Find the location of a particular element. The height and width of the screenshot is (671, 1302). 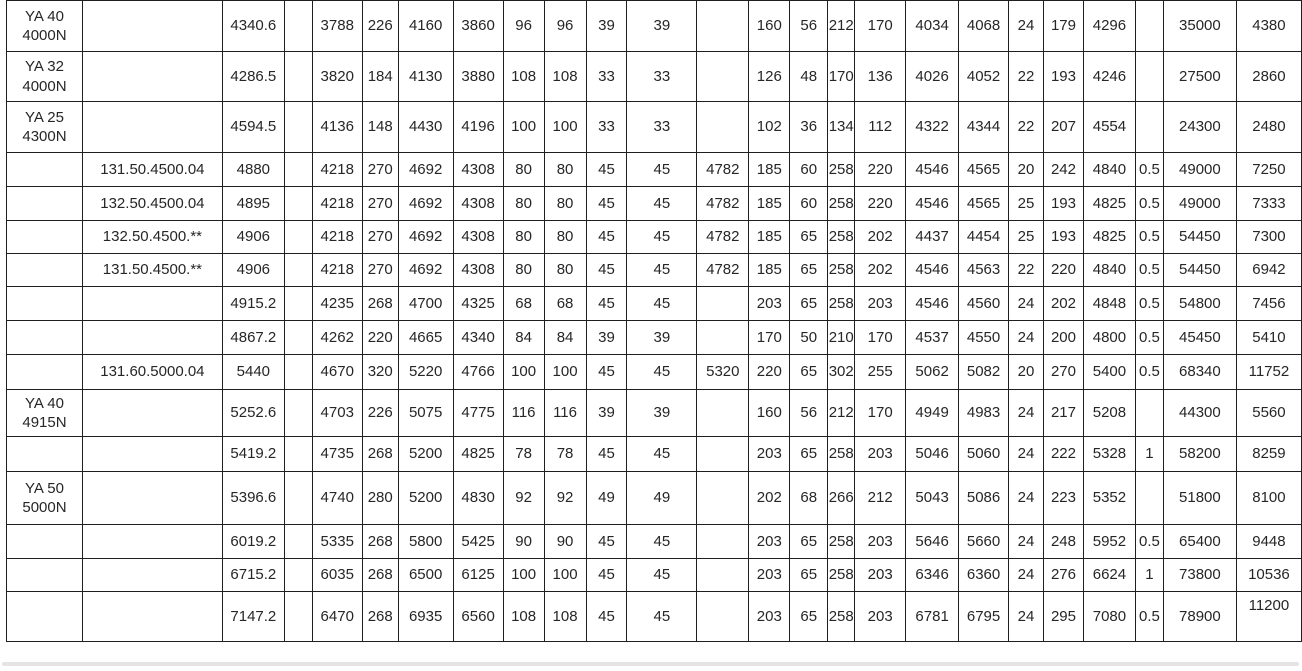

table-cell: 39 is located at coordinates (606, 413).